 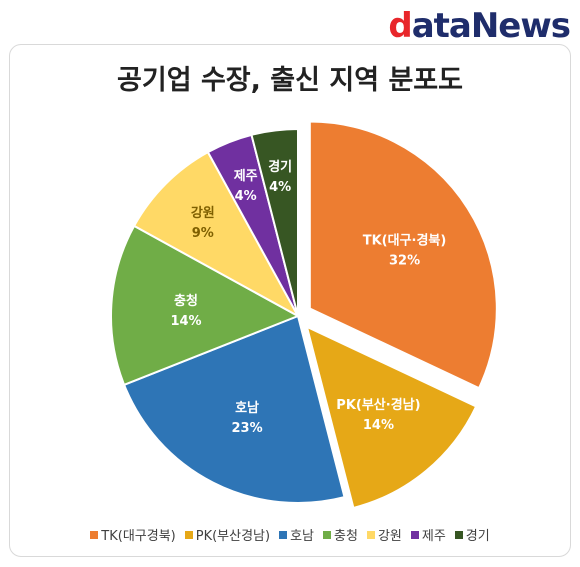 What do you see at coordinates (247, 408) in the screenshot?
I see `slice-label-2: 호남` at bounding box center [247, 408].